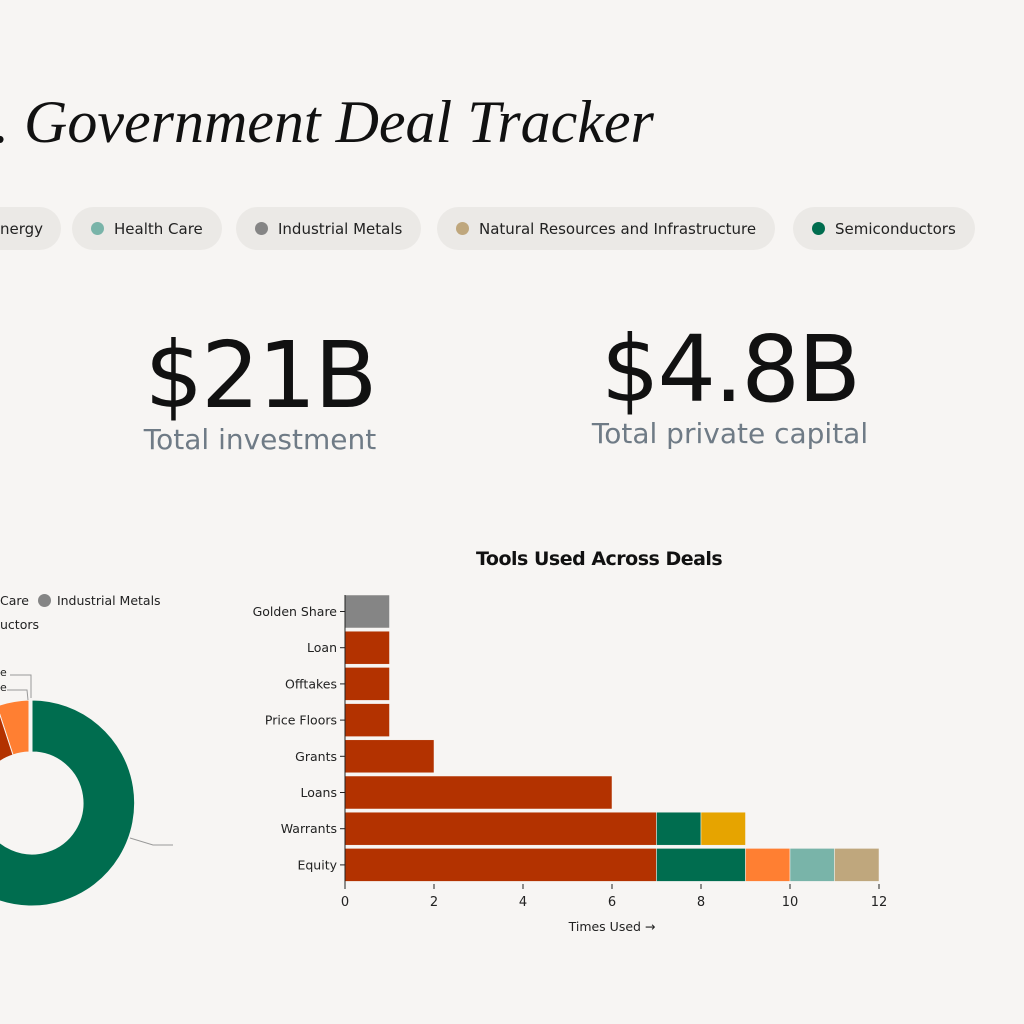 The image size is (1024, 1024). What do you see at coordinates (818, 228) in the screenshot?
I see `semiconductors-dot-icon` at bounding box center [818, 228].